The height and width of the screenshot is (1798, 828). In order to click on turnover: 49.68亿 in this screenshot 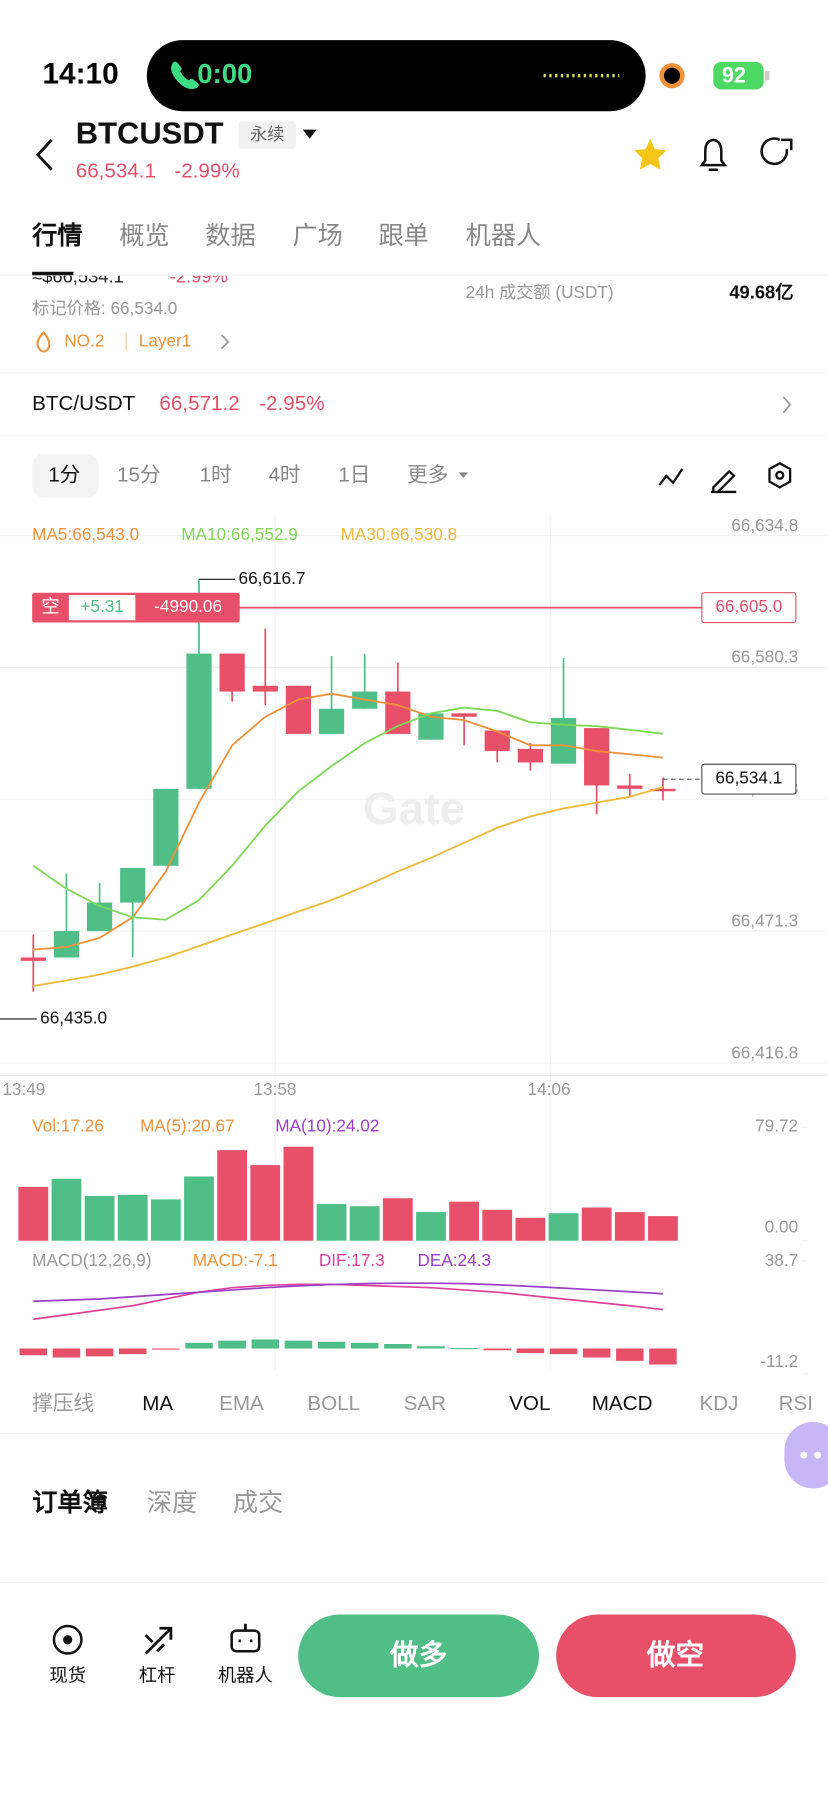, I will do `click(761, 291)`.